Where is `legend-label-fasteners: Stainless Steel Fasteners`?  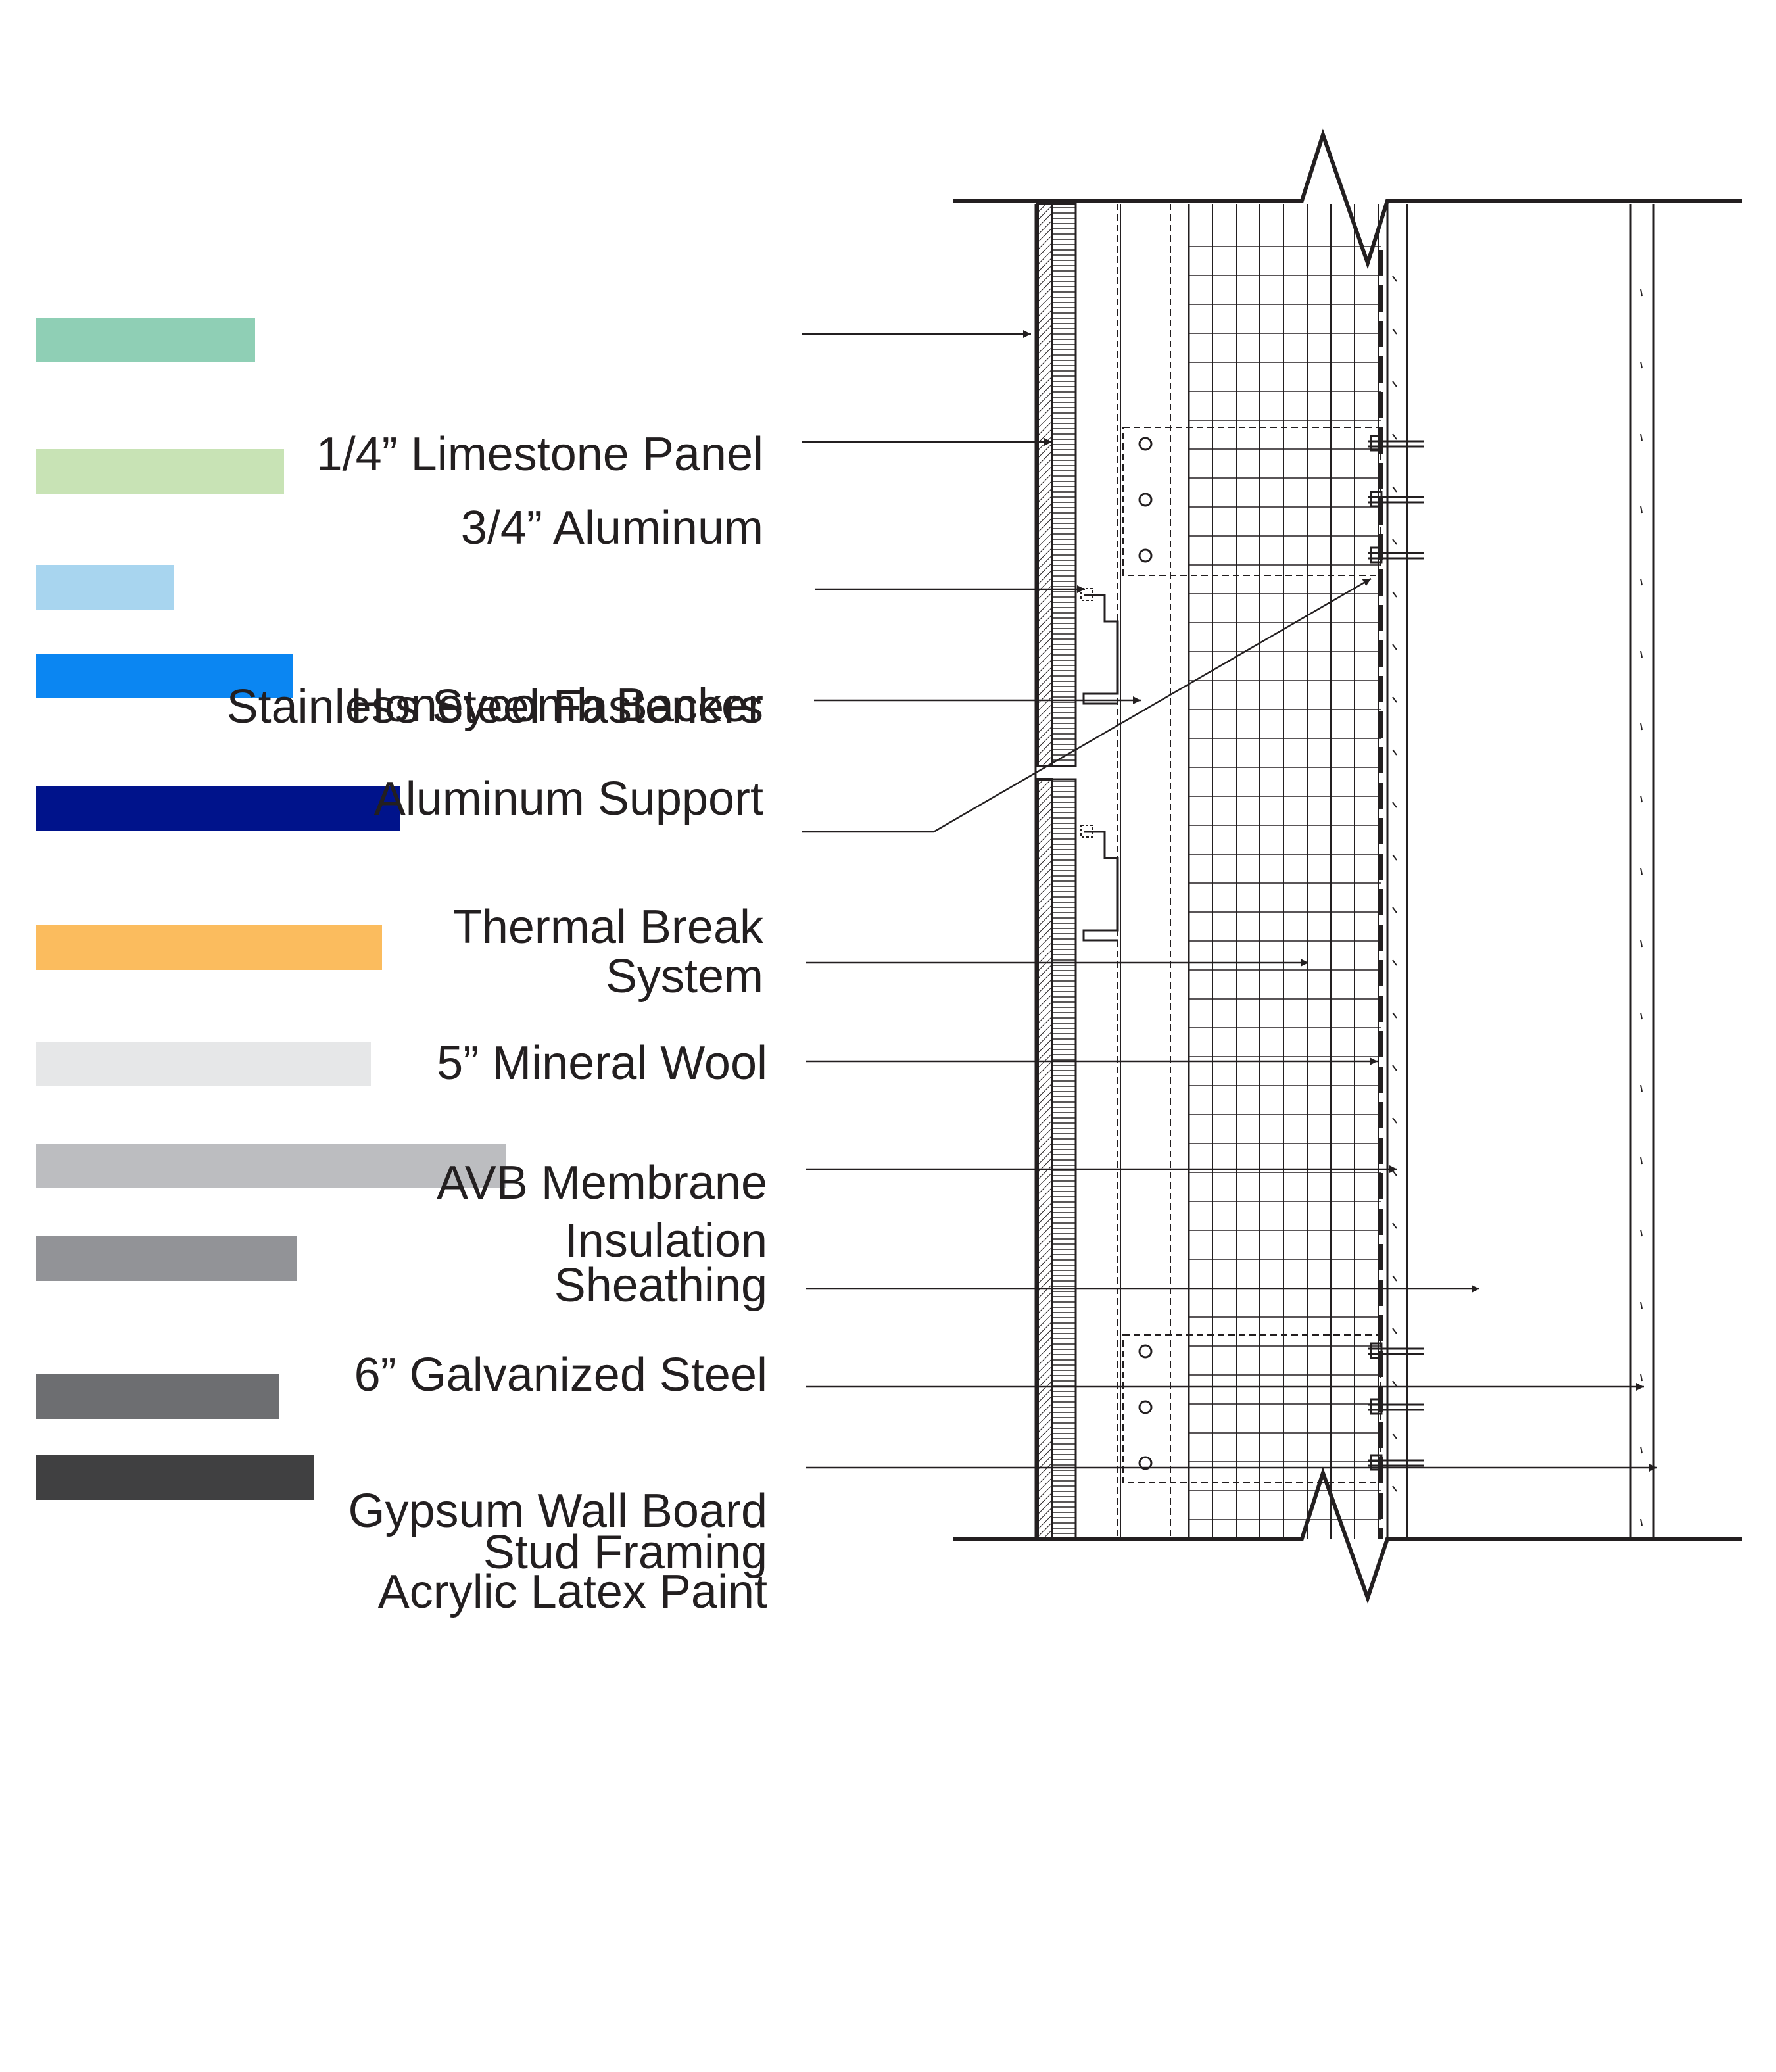
legend-label-fasteners: Stainless Steel Fasteners is located at coordinates (495, 707).